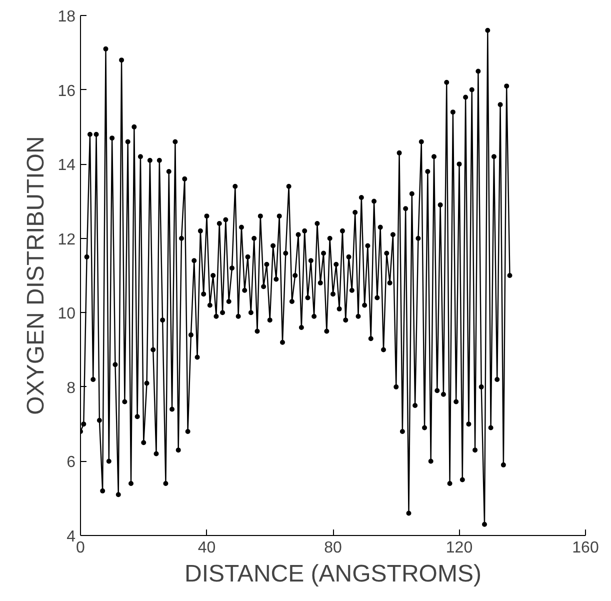  Describe the element at coordinates (67, 314) in the screenshot. I see `y-tick-label: 10` at that location.